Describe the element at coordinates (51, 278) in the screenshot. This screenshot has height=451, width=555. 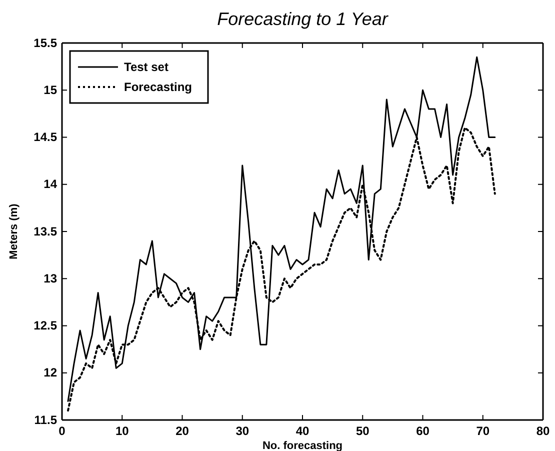
I see `y-tick-label: 13` at that location.